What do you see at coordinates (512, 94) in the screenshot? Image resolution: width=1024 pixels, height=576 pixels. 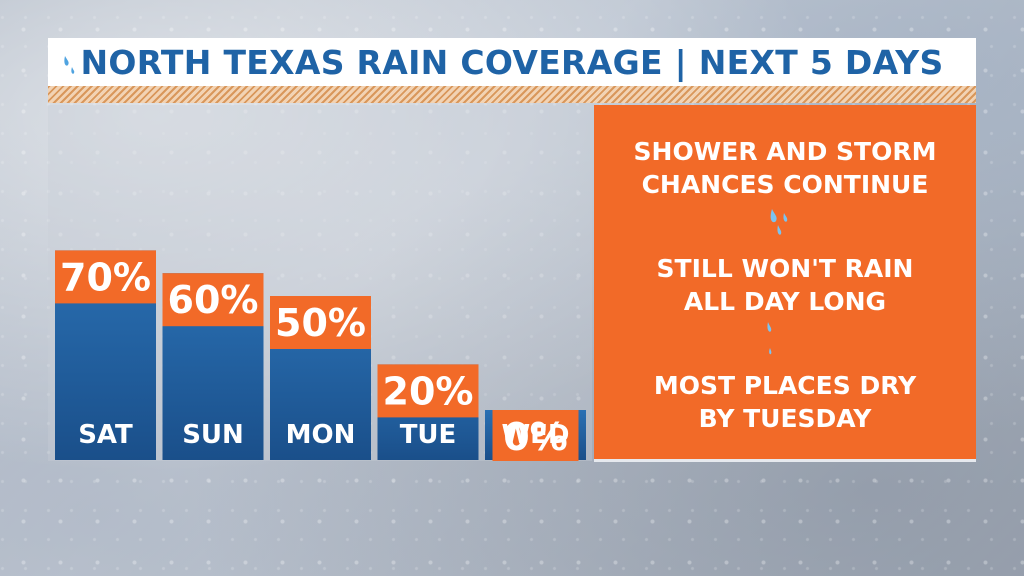 I see `decorative-stripe` at bounding box center [512, 94].